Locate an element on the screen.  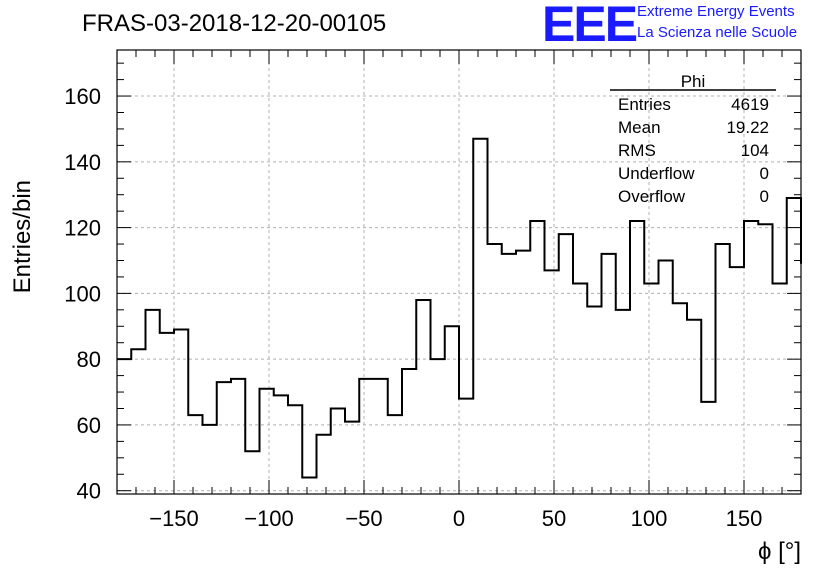
x-tick-label: −150 is located at coordinates (174, 518).